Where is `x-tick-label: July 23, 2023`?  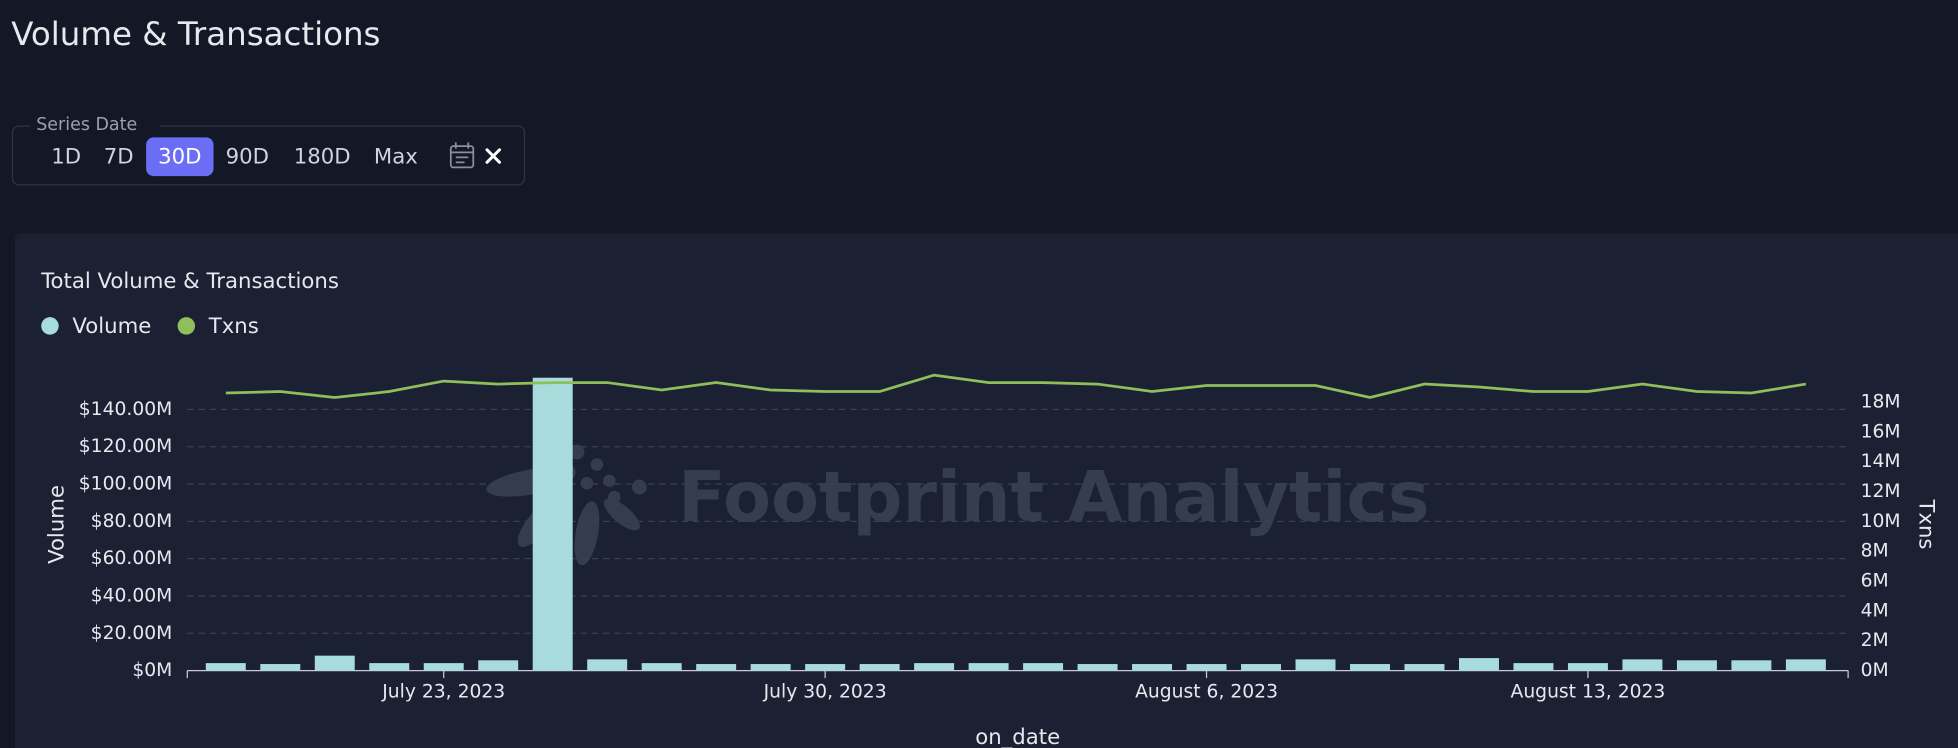 x-tick-label: July 23, 2023 is located at coordinates (443, 691).